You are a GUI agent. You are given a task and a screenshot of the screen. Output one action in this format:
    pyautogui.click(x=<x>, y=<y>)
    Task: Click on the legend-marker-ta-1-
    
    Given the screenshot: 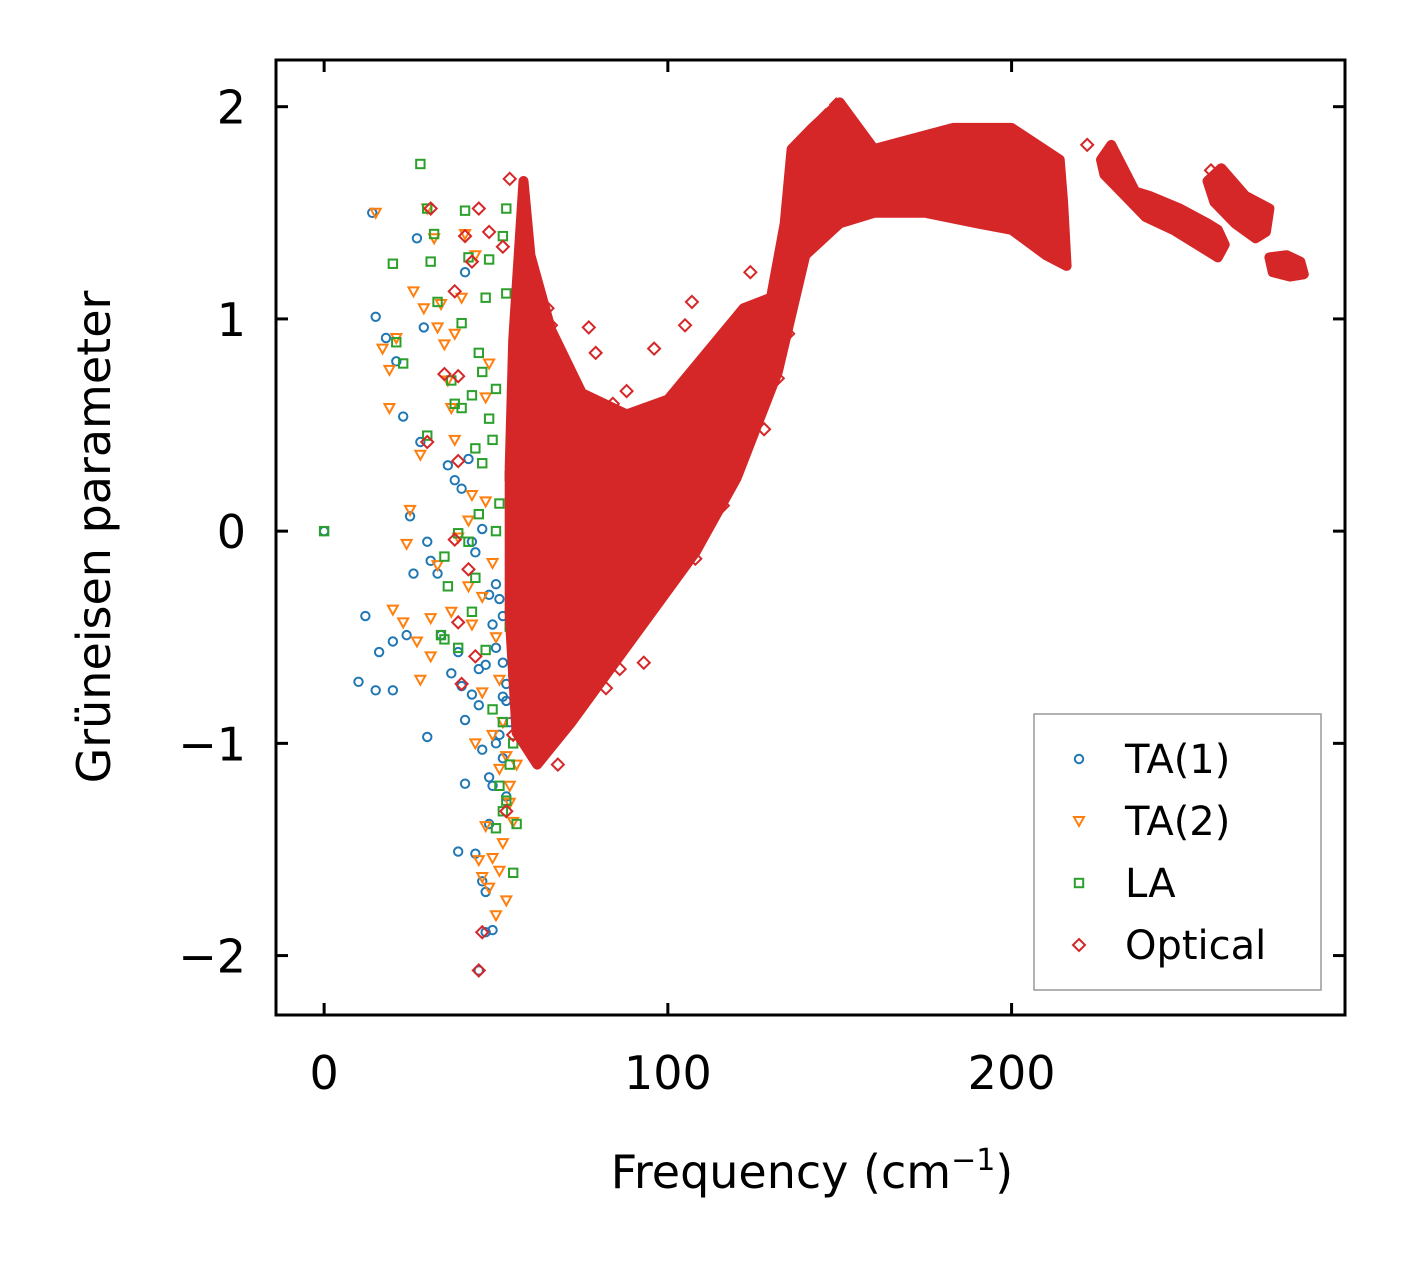 What is the action you would take?
    pyautogui.click(x=1079, y=759)
    